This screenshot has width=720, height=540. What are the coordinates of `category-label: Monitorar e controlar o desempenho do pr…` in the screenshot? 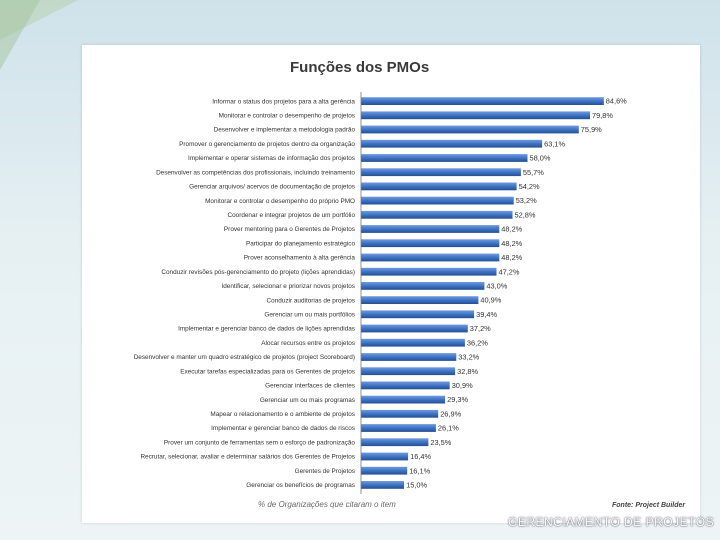 It's located at (280, 201).